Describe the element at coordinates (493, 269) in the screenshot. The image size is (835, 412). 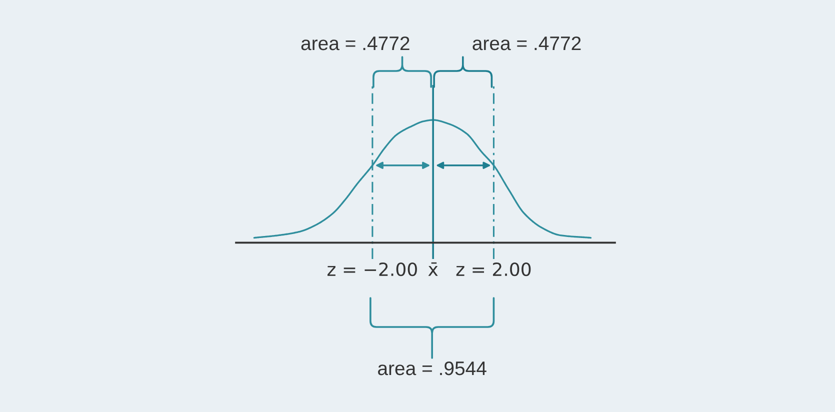
I see `x-tick-label: z = 2.00` at that location.